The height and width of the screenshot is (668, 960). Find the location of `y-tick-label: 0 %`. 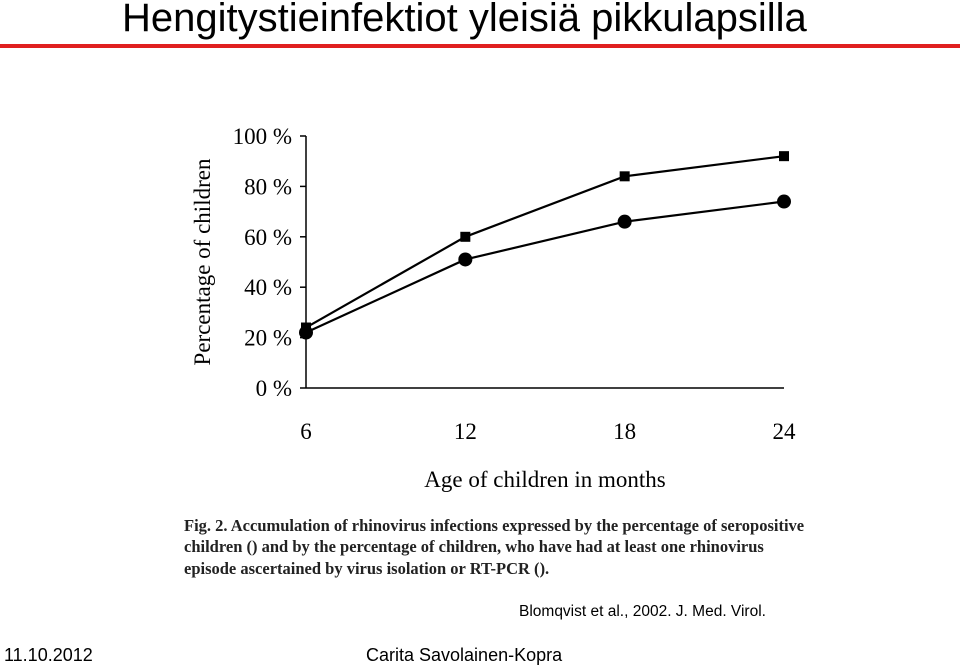

y-tick-label: 0 % is located at coordinates (274, 388).